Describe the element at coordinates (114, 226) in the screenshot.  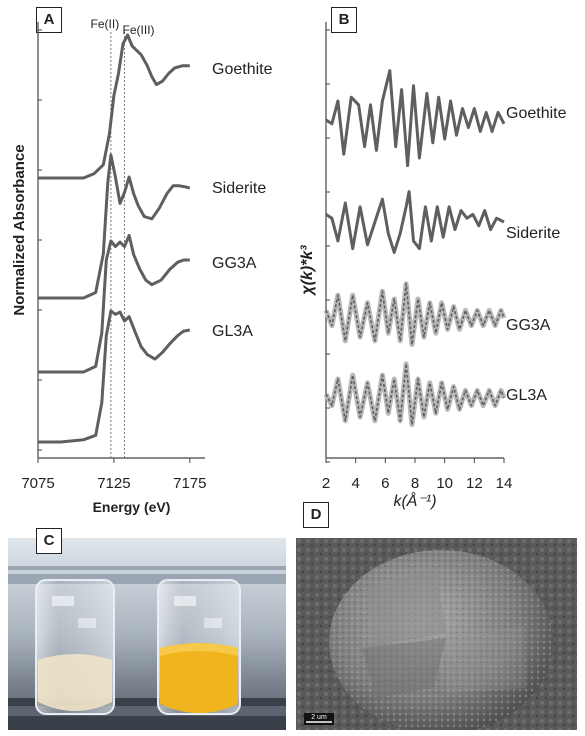
I see `xanes-curve-siderite` at that location.